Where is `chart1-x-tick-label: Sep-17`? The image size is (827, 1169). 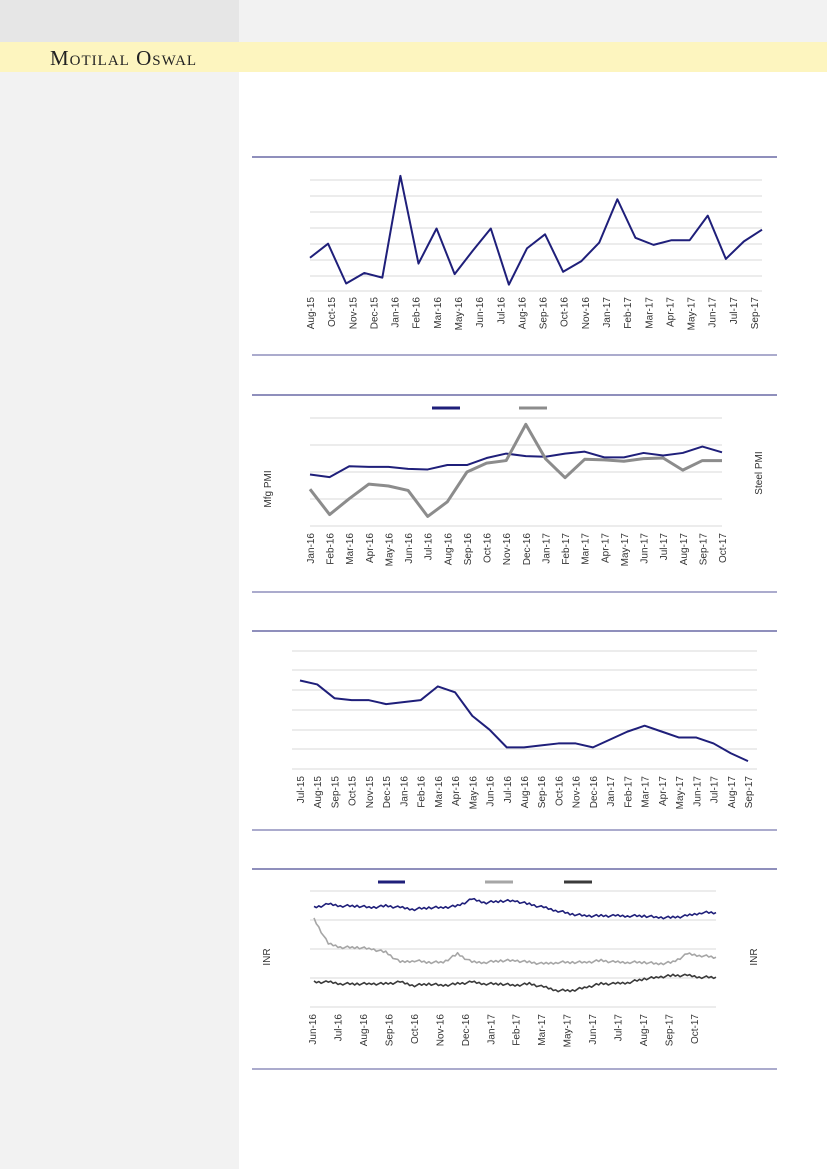 chart1-x-tick-label: Sep-17 is located at coordinates (755, 313).